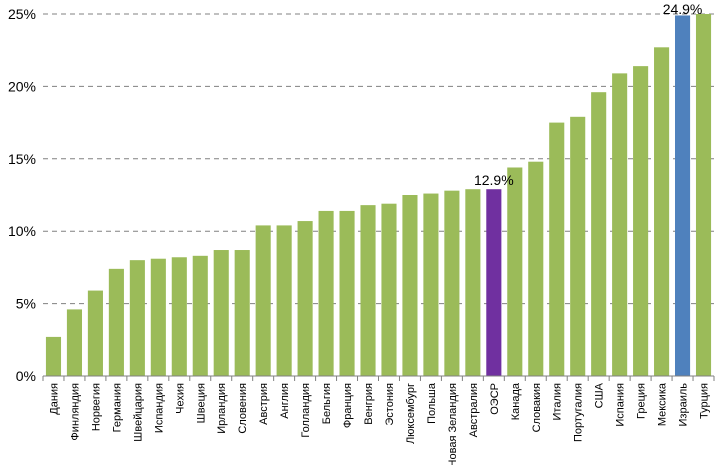 This screenshot has height=465, width=720. Describe the element at coordinates (390, 404) in the screenshot. I see `x-tick-label: Эстония` at that location.